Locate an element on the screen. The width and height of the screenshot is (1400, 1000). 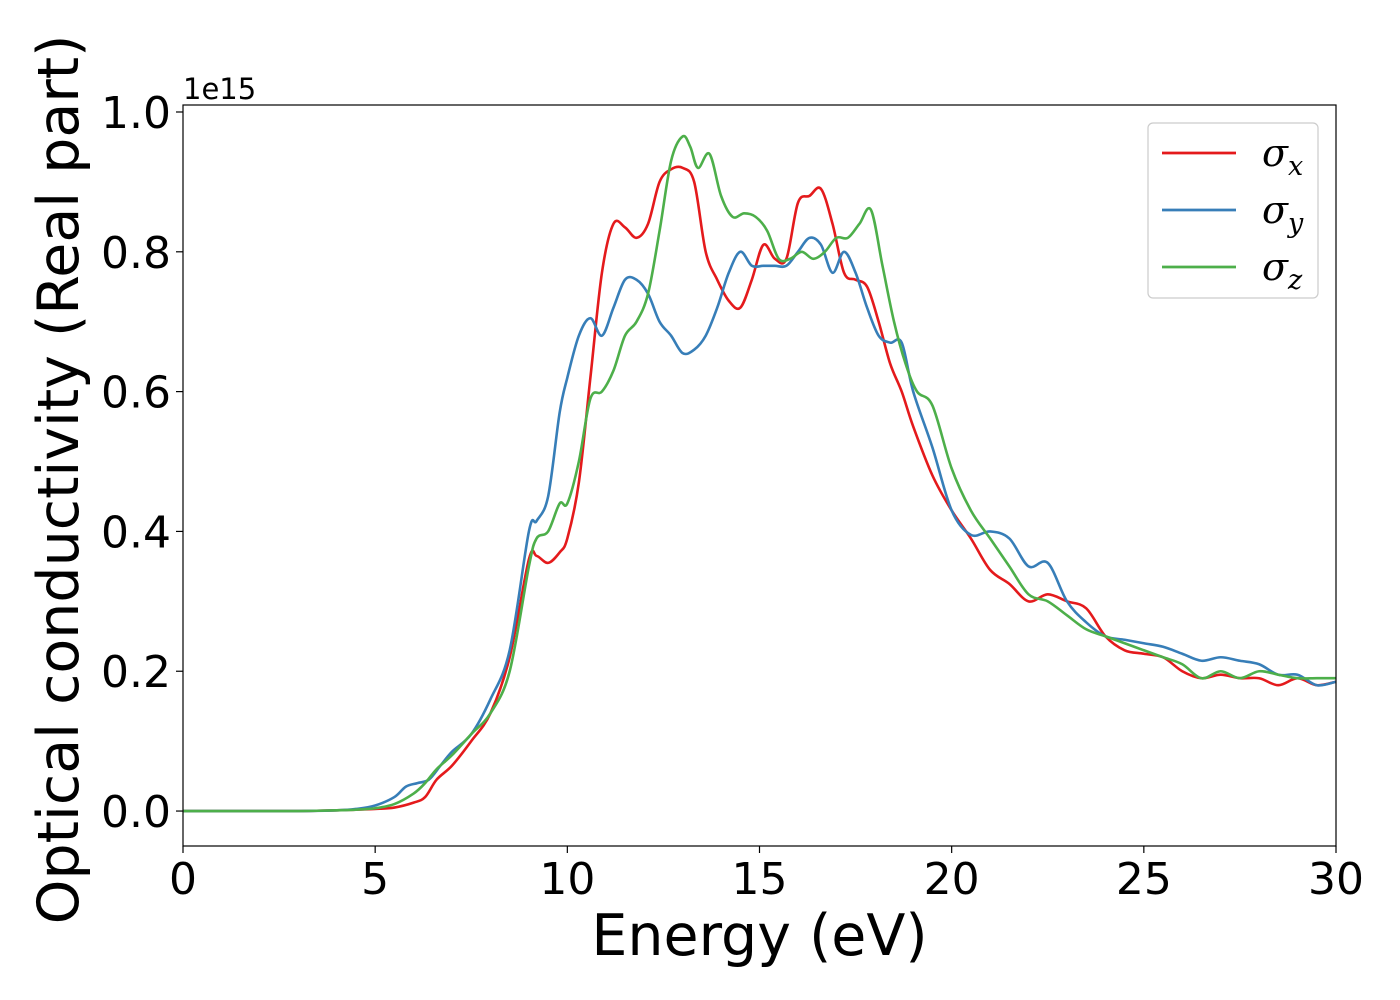
x-tick-label: 20 is located at coordinates (952, 879).